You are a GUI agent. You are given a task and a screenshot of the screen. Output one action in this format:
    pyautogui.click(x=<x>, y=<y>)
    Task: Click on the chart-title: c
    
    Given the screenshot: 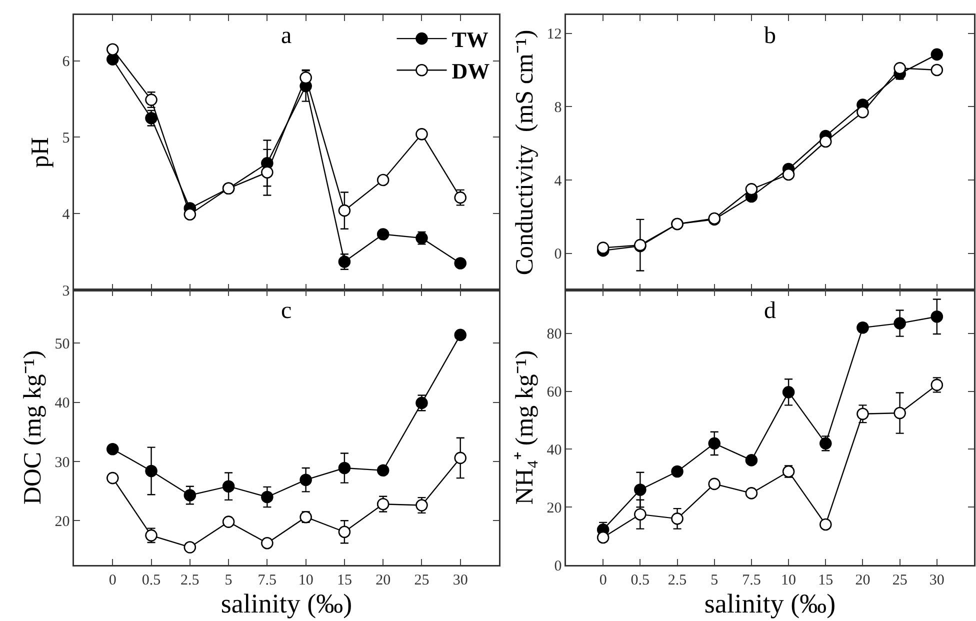 What is the action you would take?
    pyautogui.click(x=286, y=311)
    